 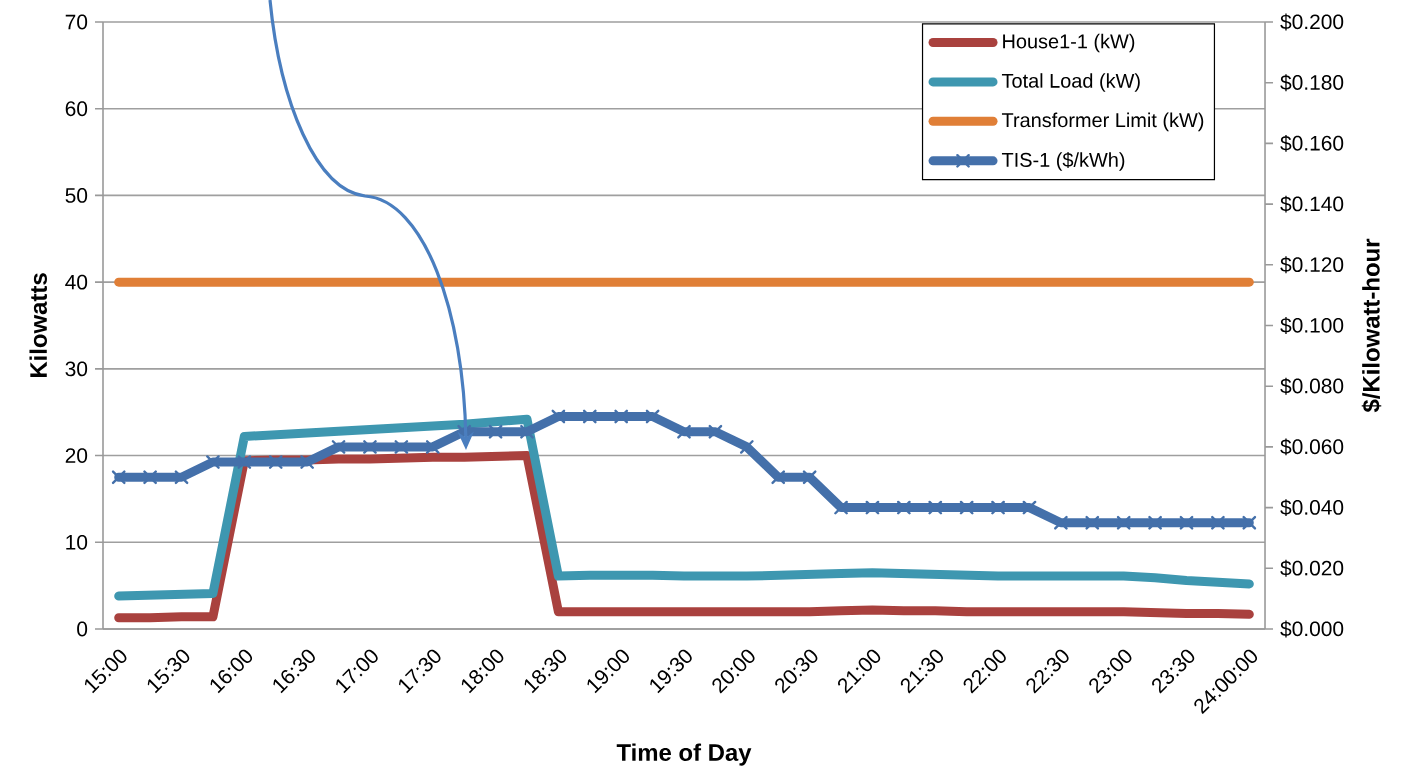 What do you see at coordinates (76, 109) in the screenshot?
I see `y-tick-label: 60` at bounding box center [76, 109].